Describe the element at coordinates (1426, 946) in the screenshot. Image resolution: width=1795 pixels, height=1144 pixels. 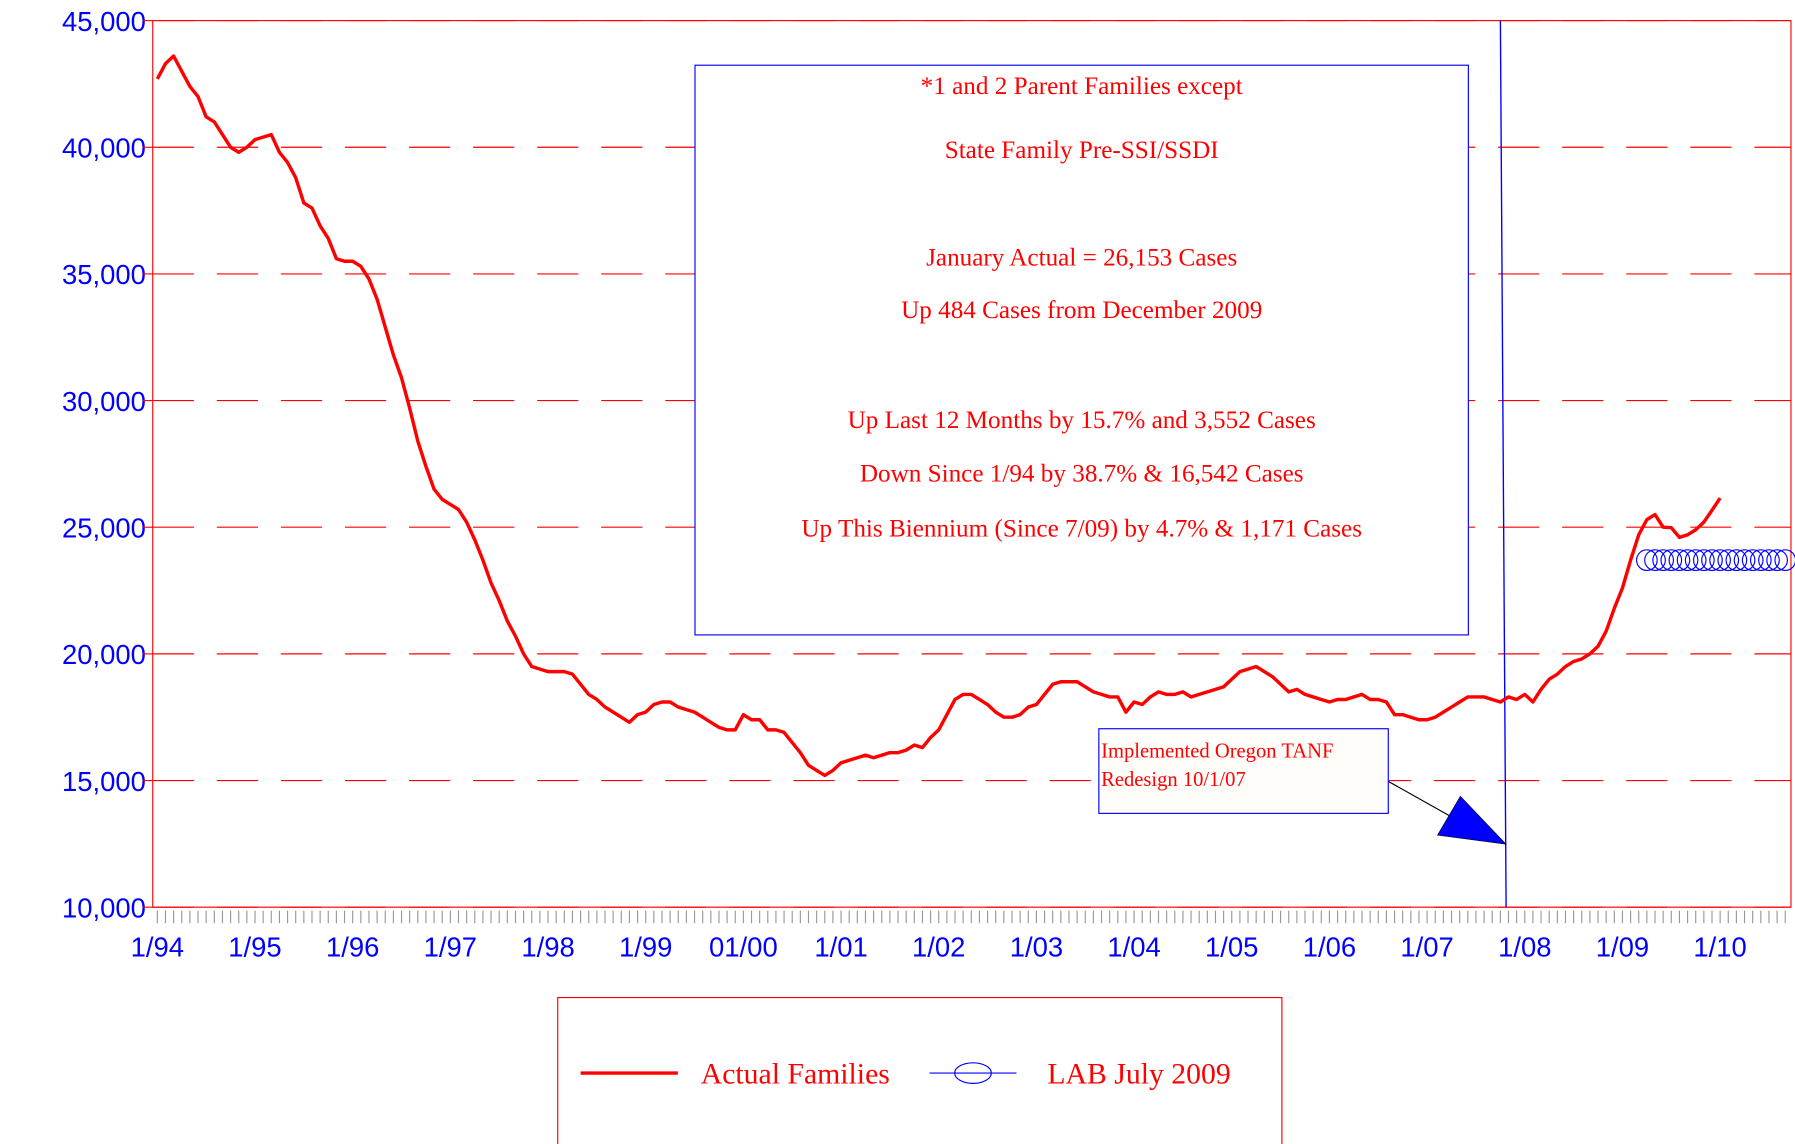
I see `x-tick-label: 1/07` at that location.